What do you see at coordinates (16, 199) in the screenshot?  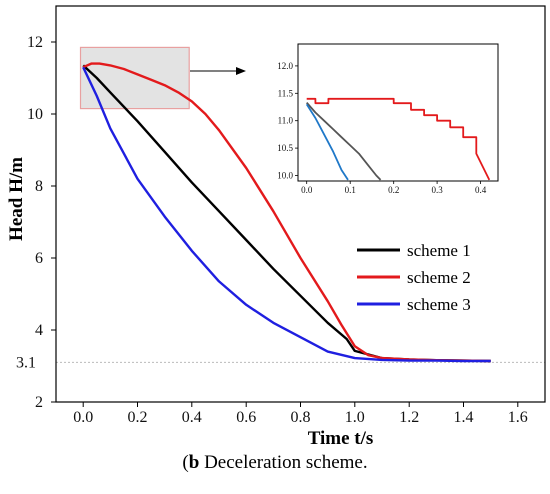 I see `y-axis-title: Head H/m` at bounding box center [16, 199].